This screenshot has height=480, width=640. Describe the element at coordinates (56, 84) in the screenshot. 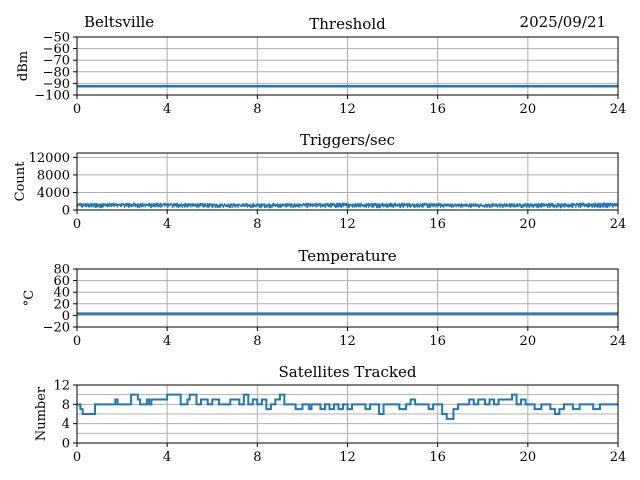

I see `y-tick-label: −90` at that location.